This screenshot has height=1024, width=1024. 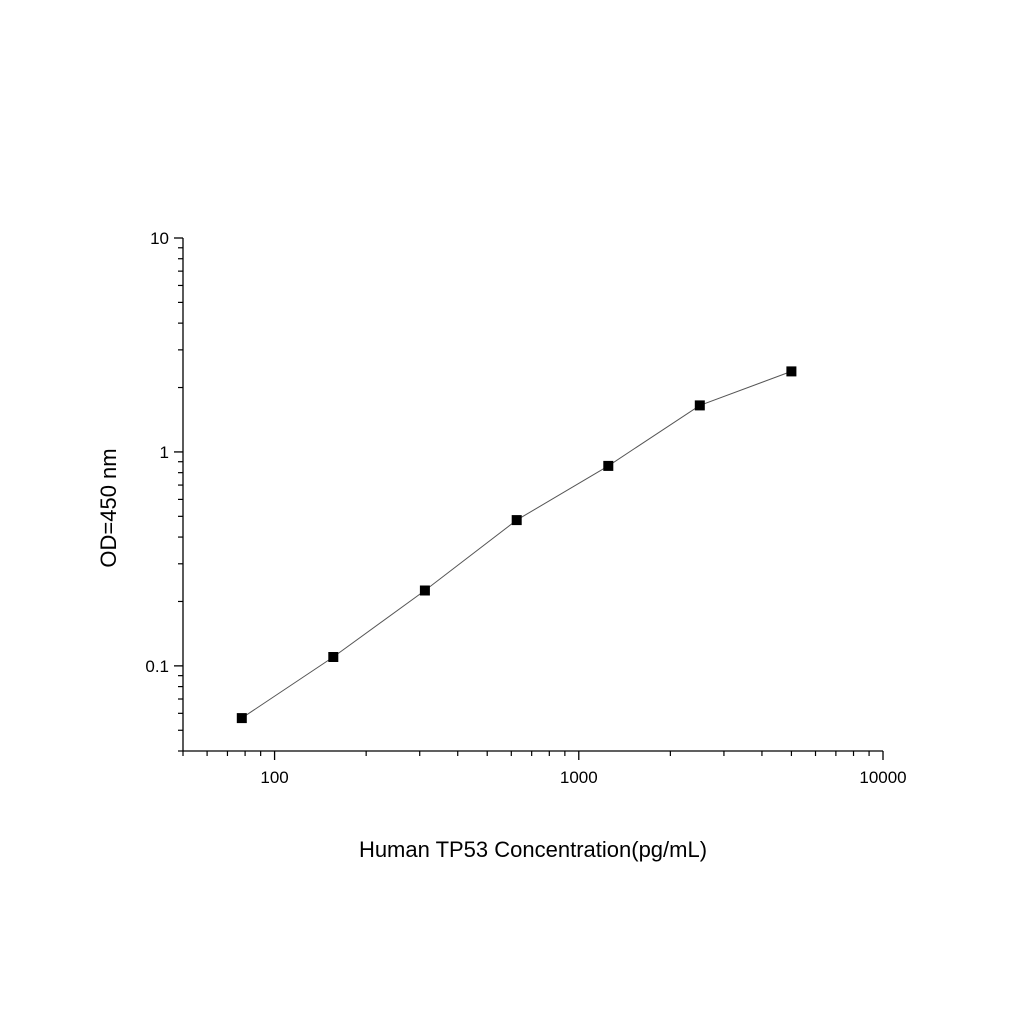 I want to click on y-tick-label: 0.1, so click(x=157, y=666).